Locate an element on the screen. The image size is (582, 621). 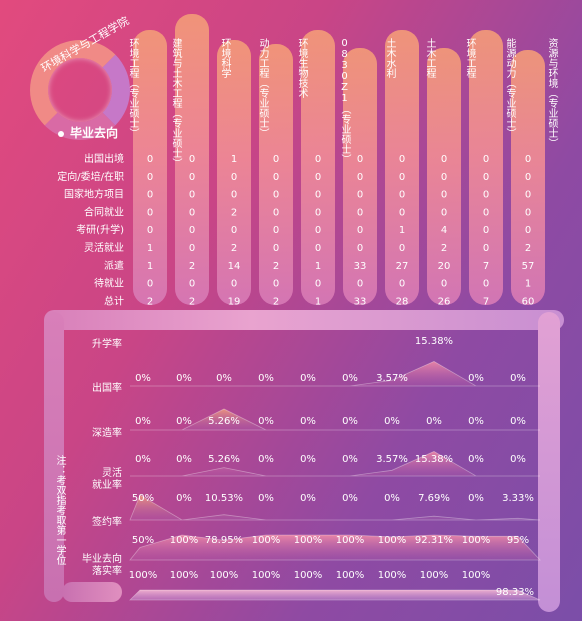
column-header-9: 环境工程 is located at coordinates (469, 58).